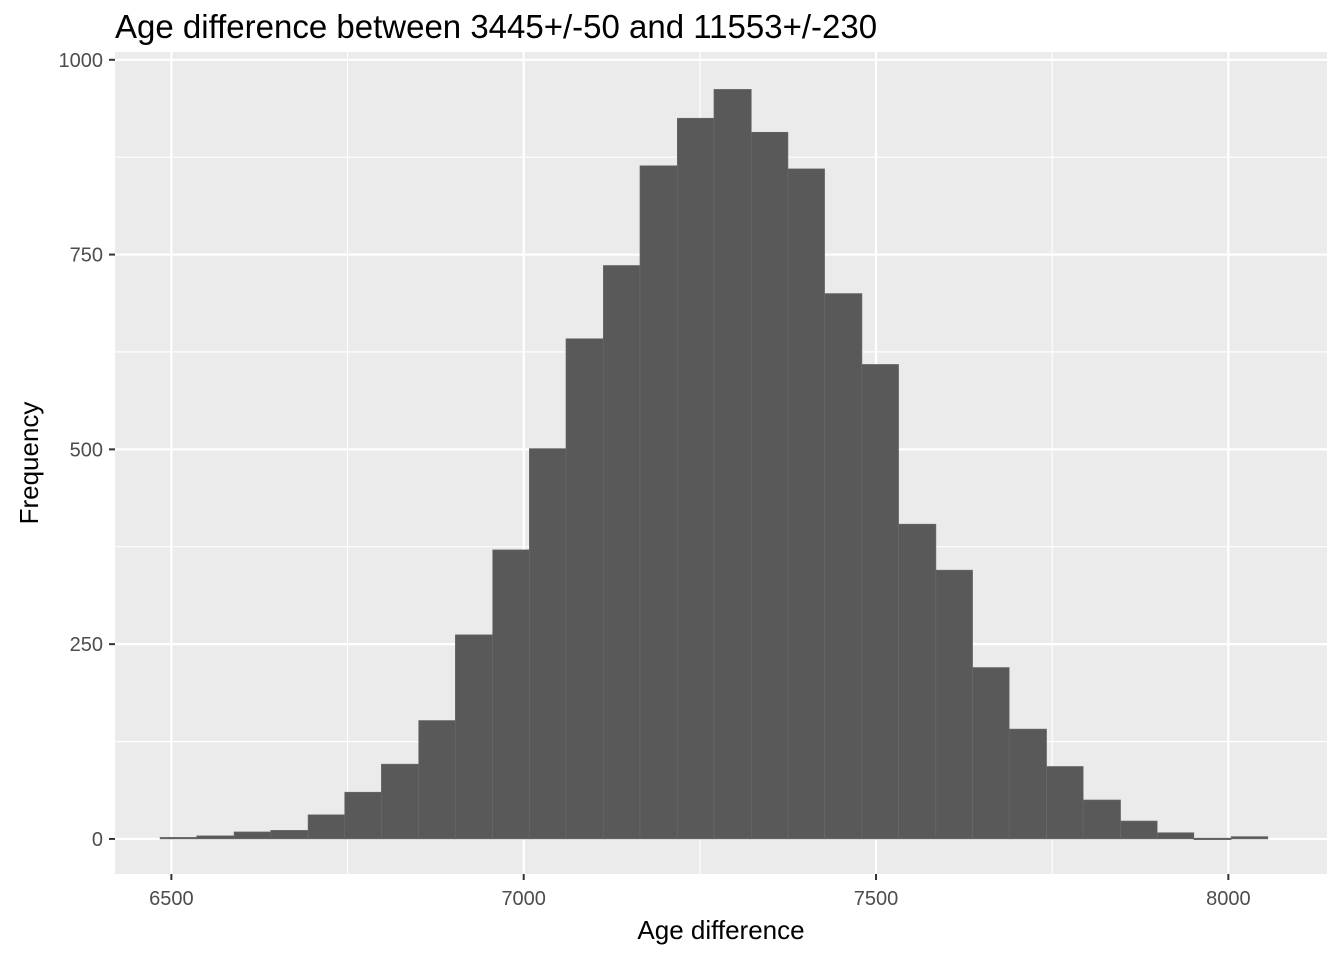 This screenshot has height=960, width=1344. What do you see at coordinates (81, 61) in the screenshot?
I see `y-tick-label: 1000` at bounding box center [81, 61].